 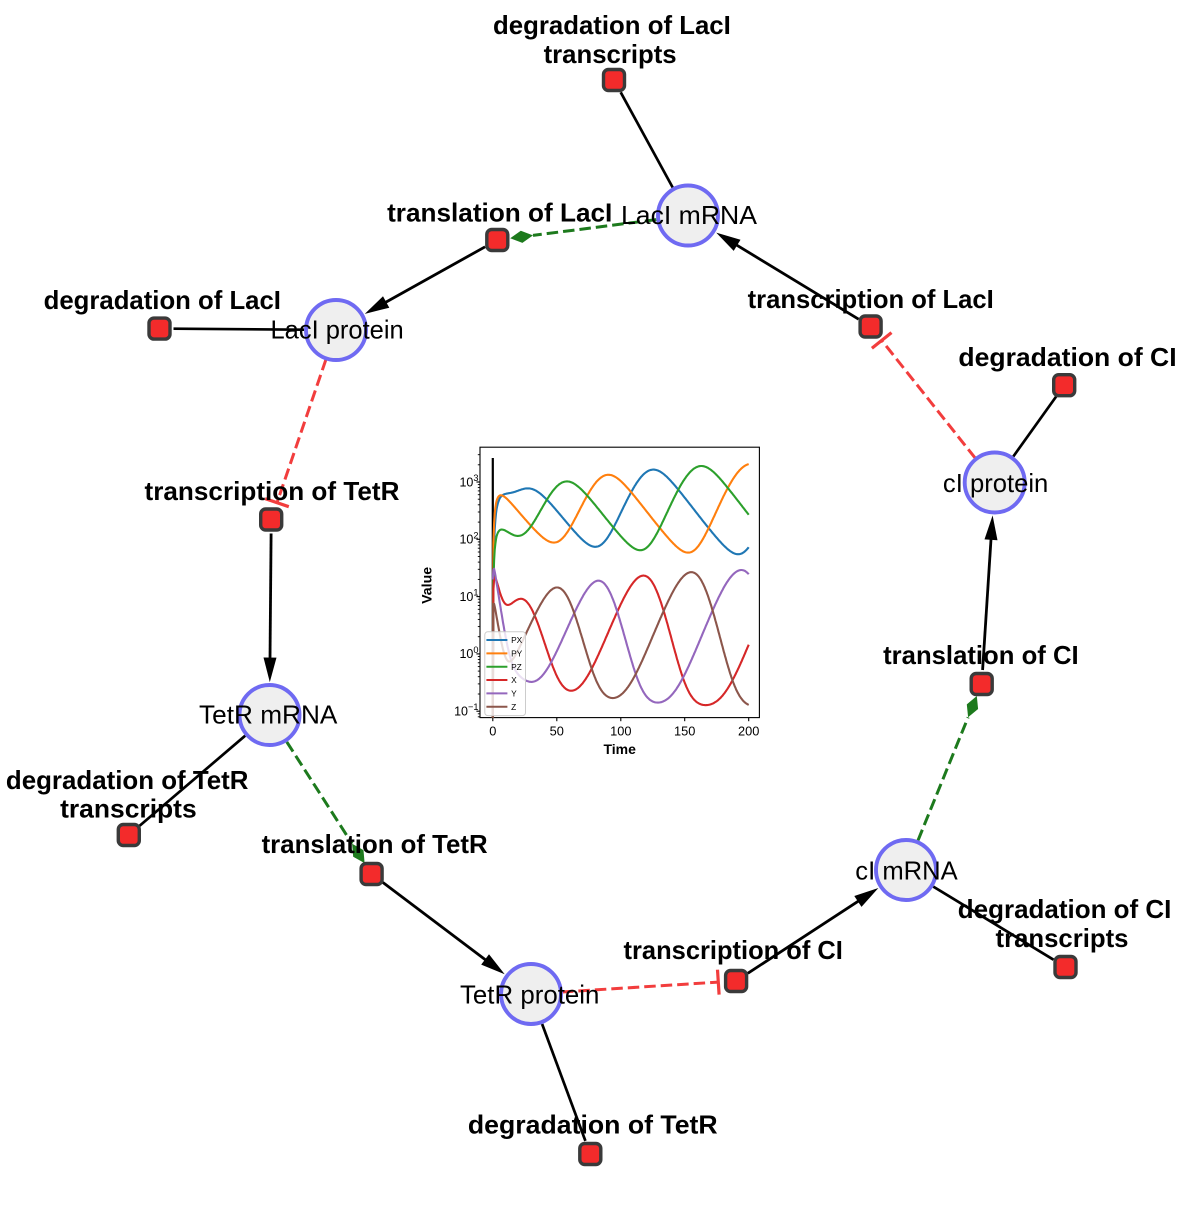 I want to click on svg-text: 100, so click(x=620, y=730).